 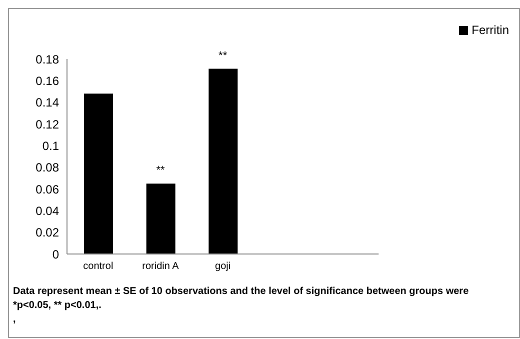 I want to click on y-tick-label: 0, so click(x=56, y=254).